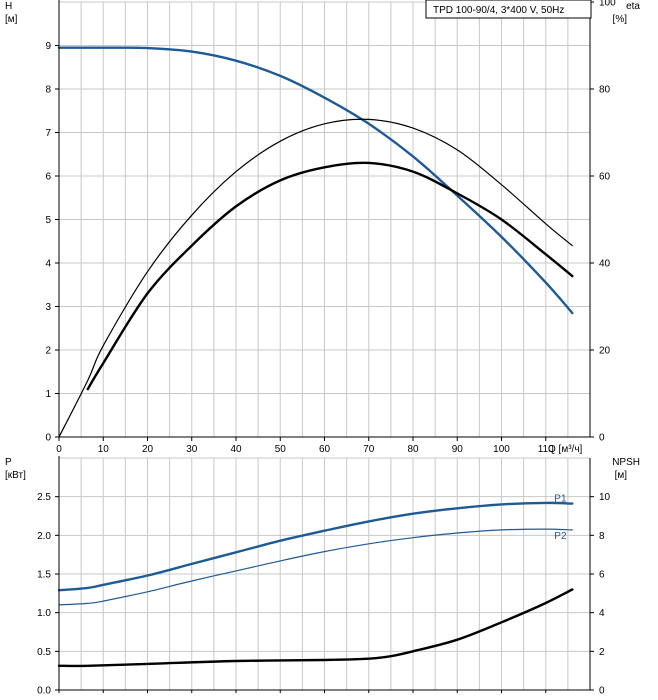  What do you see at coordinates (602, 613) in the screenshot?
I see `y-tick-label-right: 4` at bounding box center [602, 613].